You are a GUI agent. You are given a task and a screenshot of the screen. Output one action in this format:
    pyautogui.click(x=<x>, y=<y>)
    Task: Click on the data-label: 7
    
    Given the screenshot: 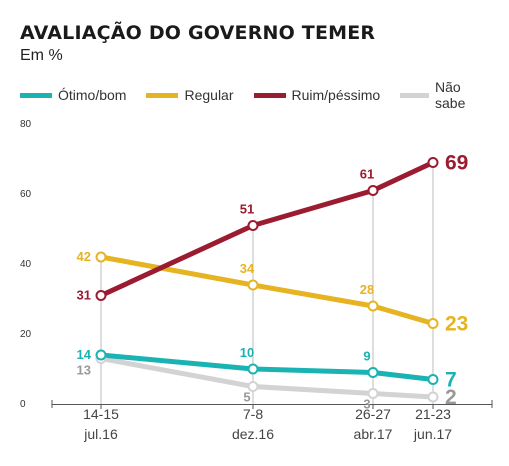 What is the action you would take?
    pyautogui.click(x=451, y=380)
    